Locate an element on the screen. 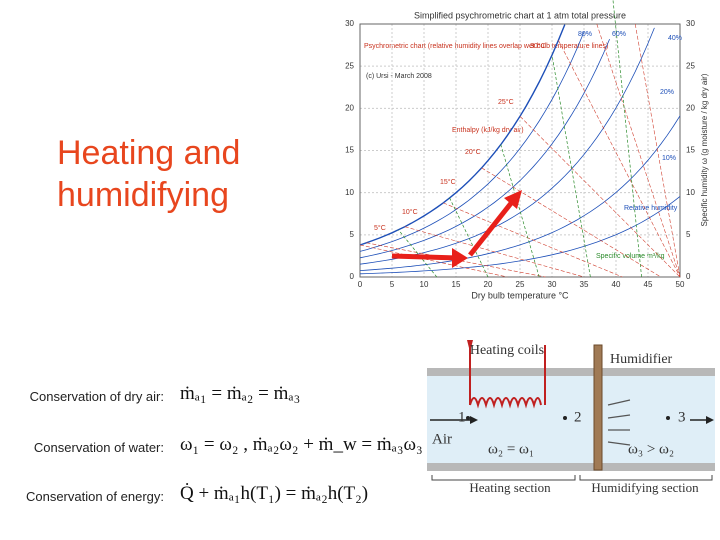  x-tick-label: 5 is located at coordinates (392, 284).